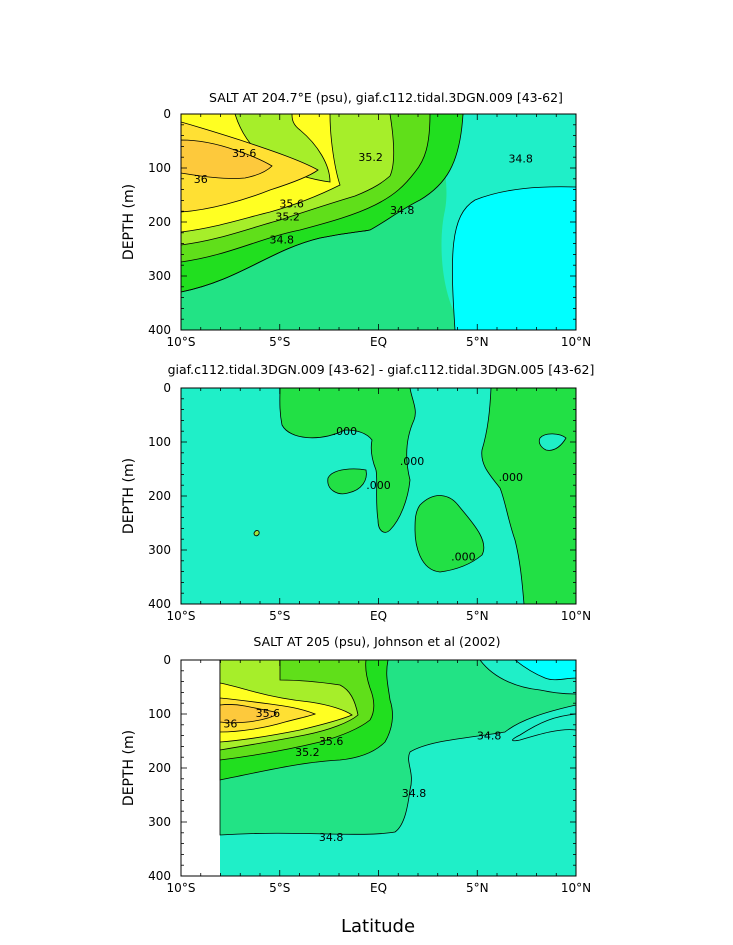 This screenshot has height=945, width=733. What do you see at coordinates (276, 261) in the screenshot?
I see `contour-34-8-lower` at bounding box center [276, 261].